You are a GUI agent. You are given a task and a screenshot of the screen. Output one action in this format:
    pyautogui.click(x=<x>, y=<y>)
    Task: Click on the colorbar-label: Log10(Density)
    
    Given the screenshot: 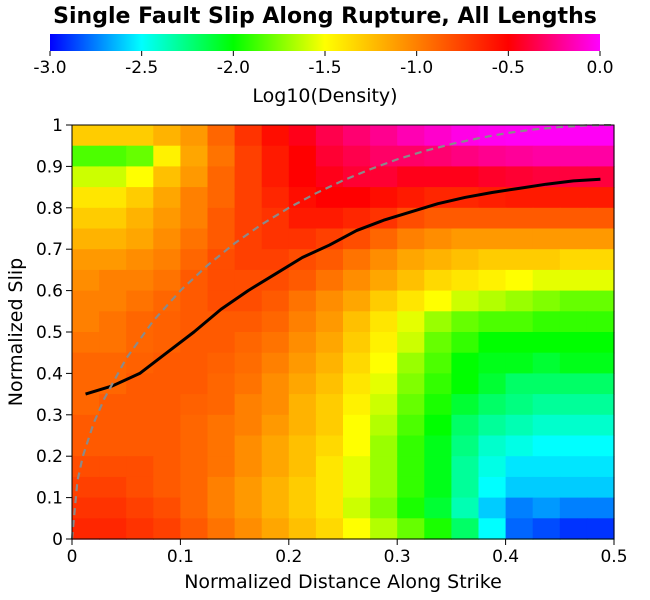 What is the action you would take?
    pyautogui.click(x=324, y=96)
    